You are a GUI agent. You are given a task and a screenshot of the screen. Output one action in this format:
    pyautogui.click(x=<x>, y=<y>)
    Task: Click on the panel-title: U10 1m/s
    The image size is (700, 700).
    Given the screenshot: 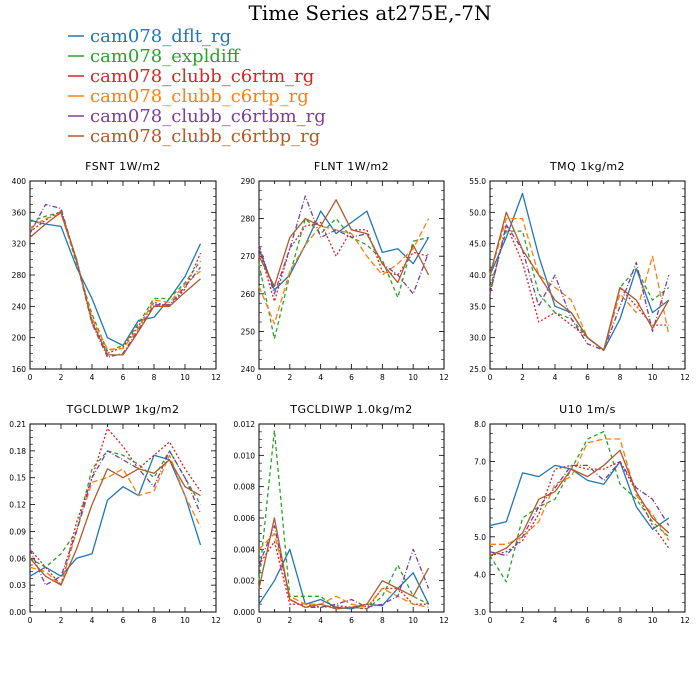 What is the action you would take?
    pyautogui.click(x=587, y=409)
    